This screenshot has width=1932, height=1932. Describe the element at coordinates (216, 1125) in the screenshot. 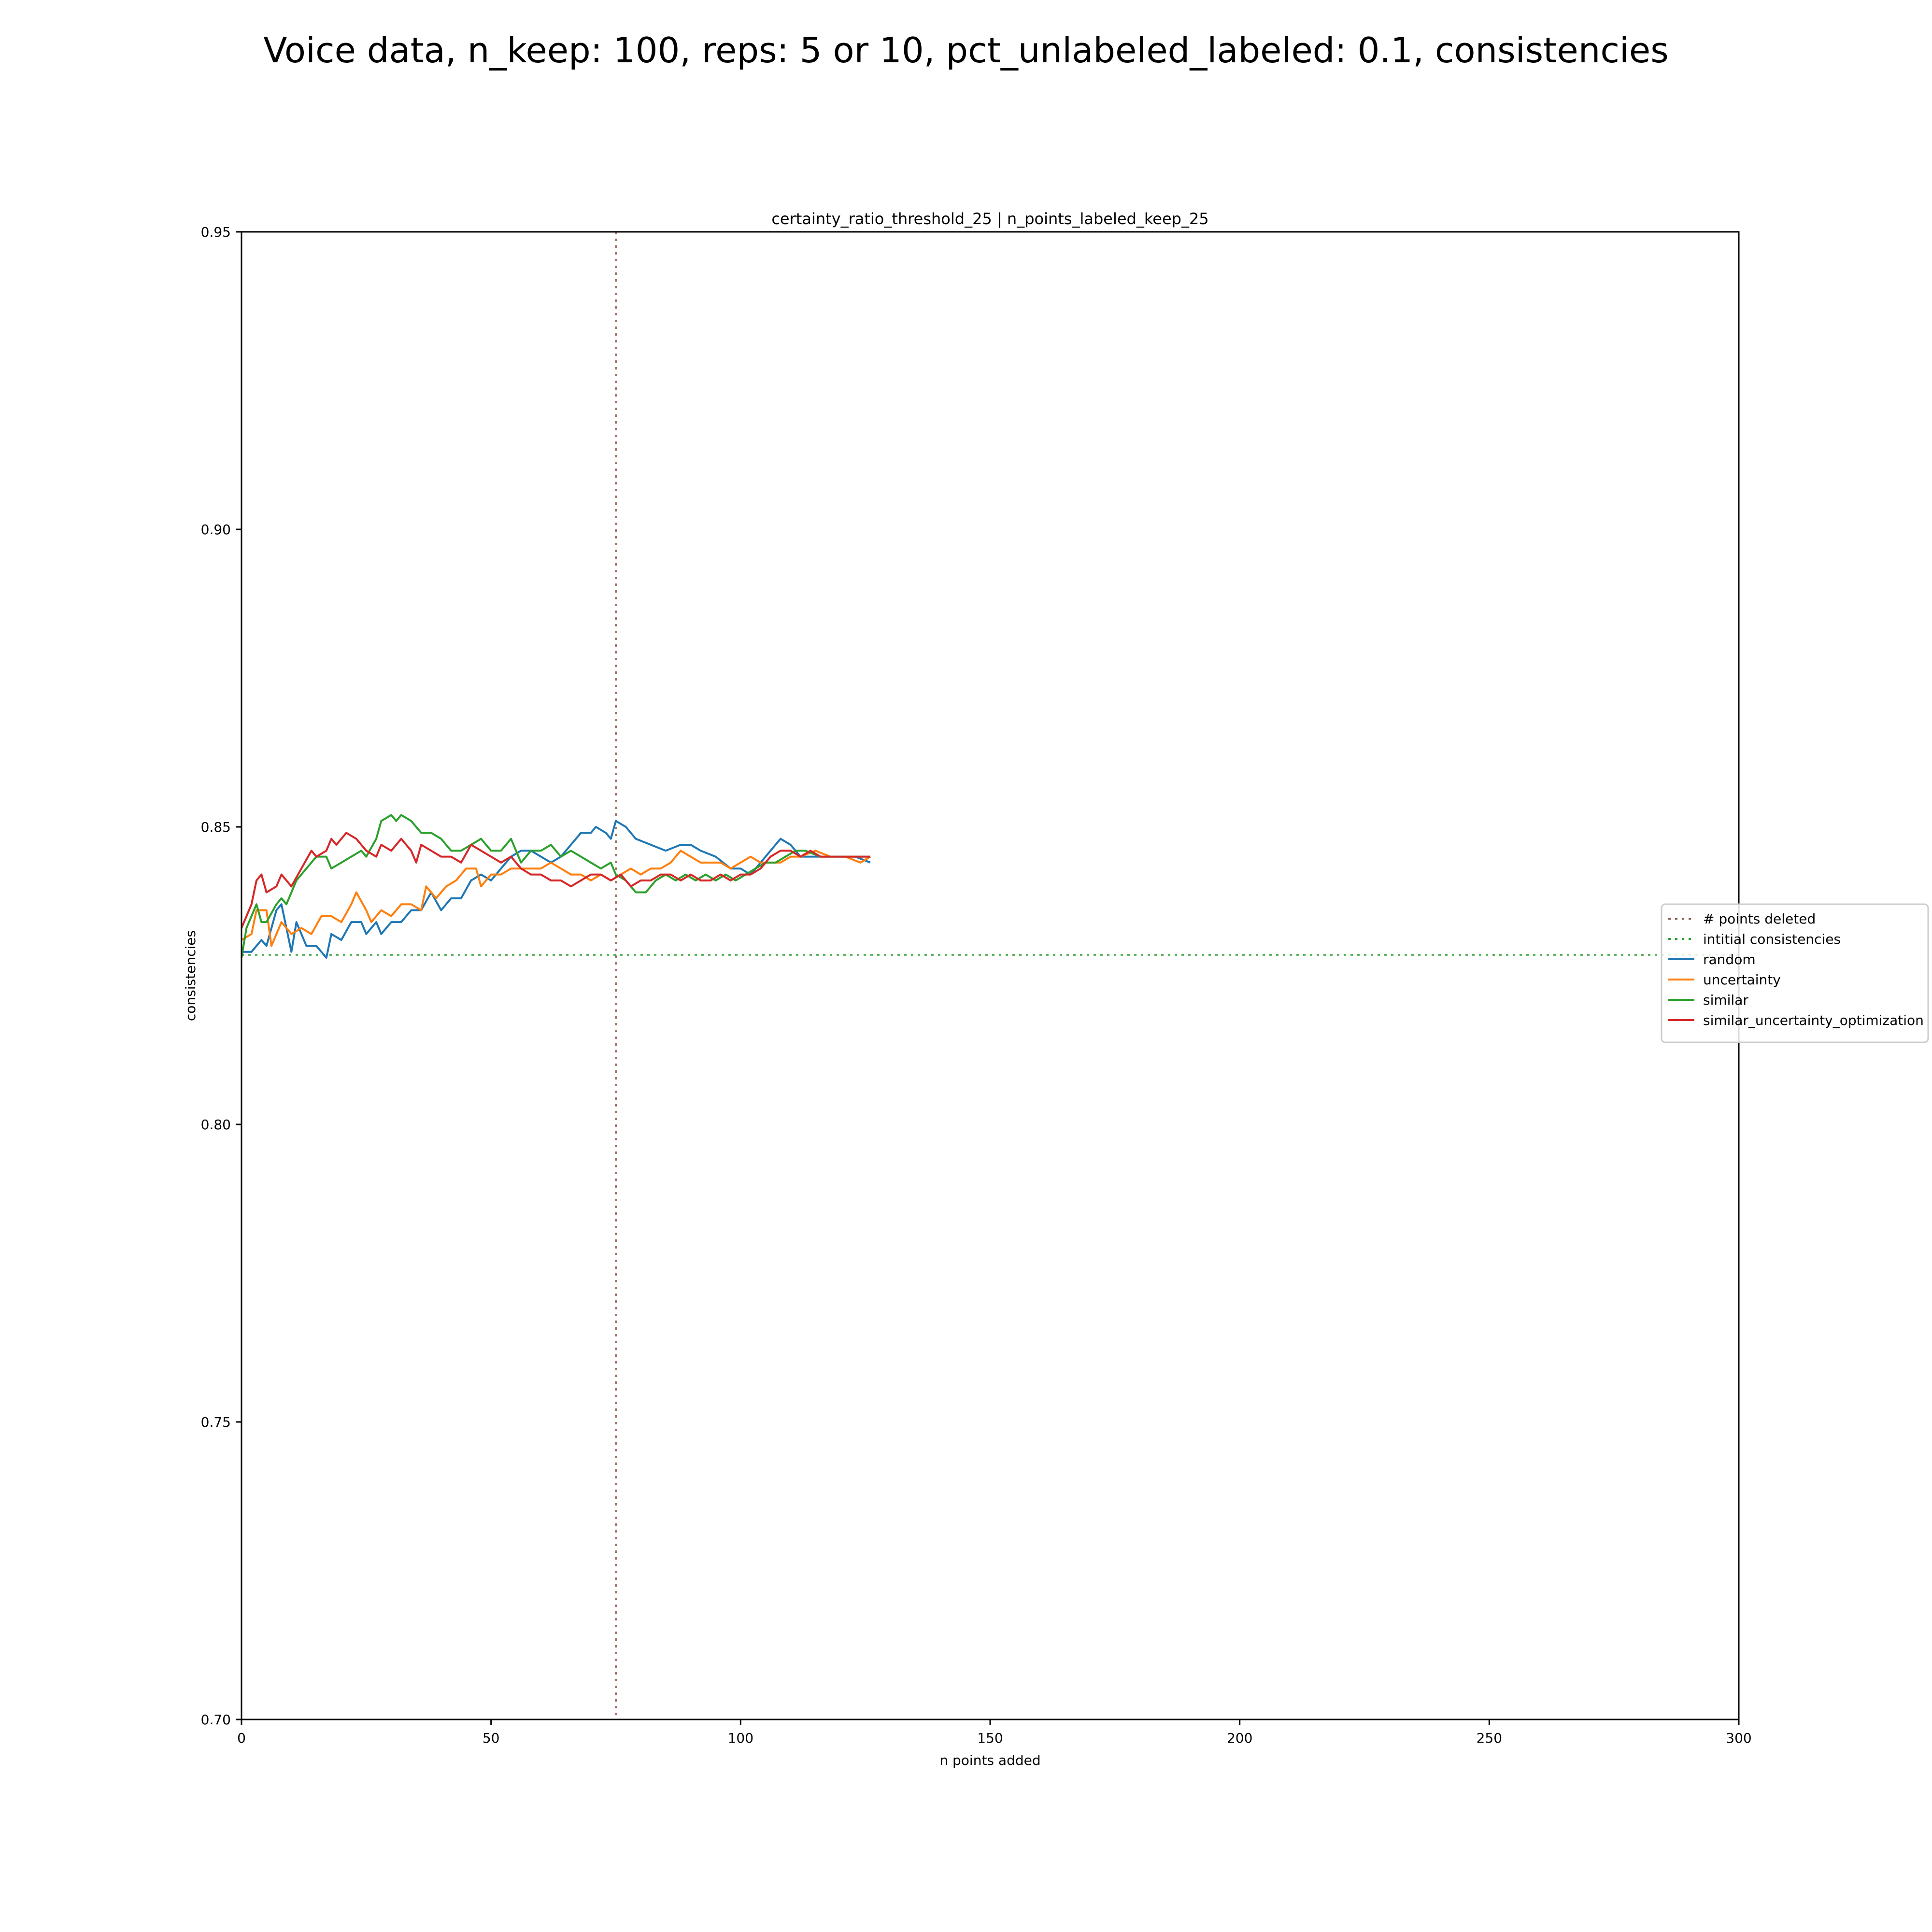

I see `y-tick-label: 0.80` at that location.